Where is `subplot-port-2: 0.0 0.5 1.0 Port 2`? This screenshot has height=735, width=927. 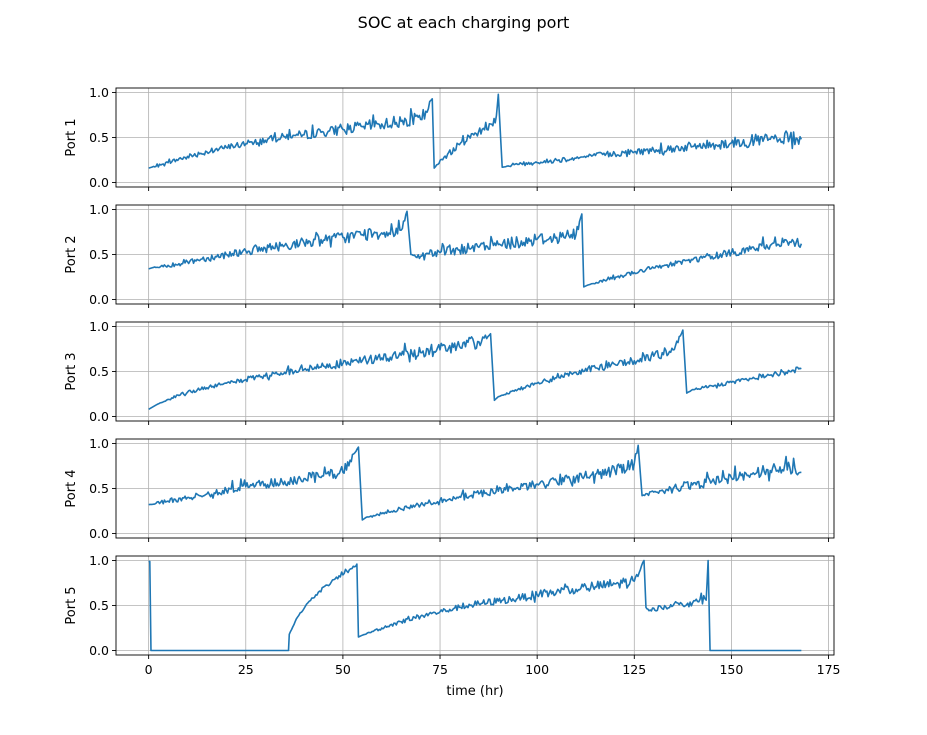 subplot-port-2: 0.0 0.5 1.0 Port 2 is located at coordinates (449, 255).